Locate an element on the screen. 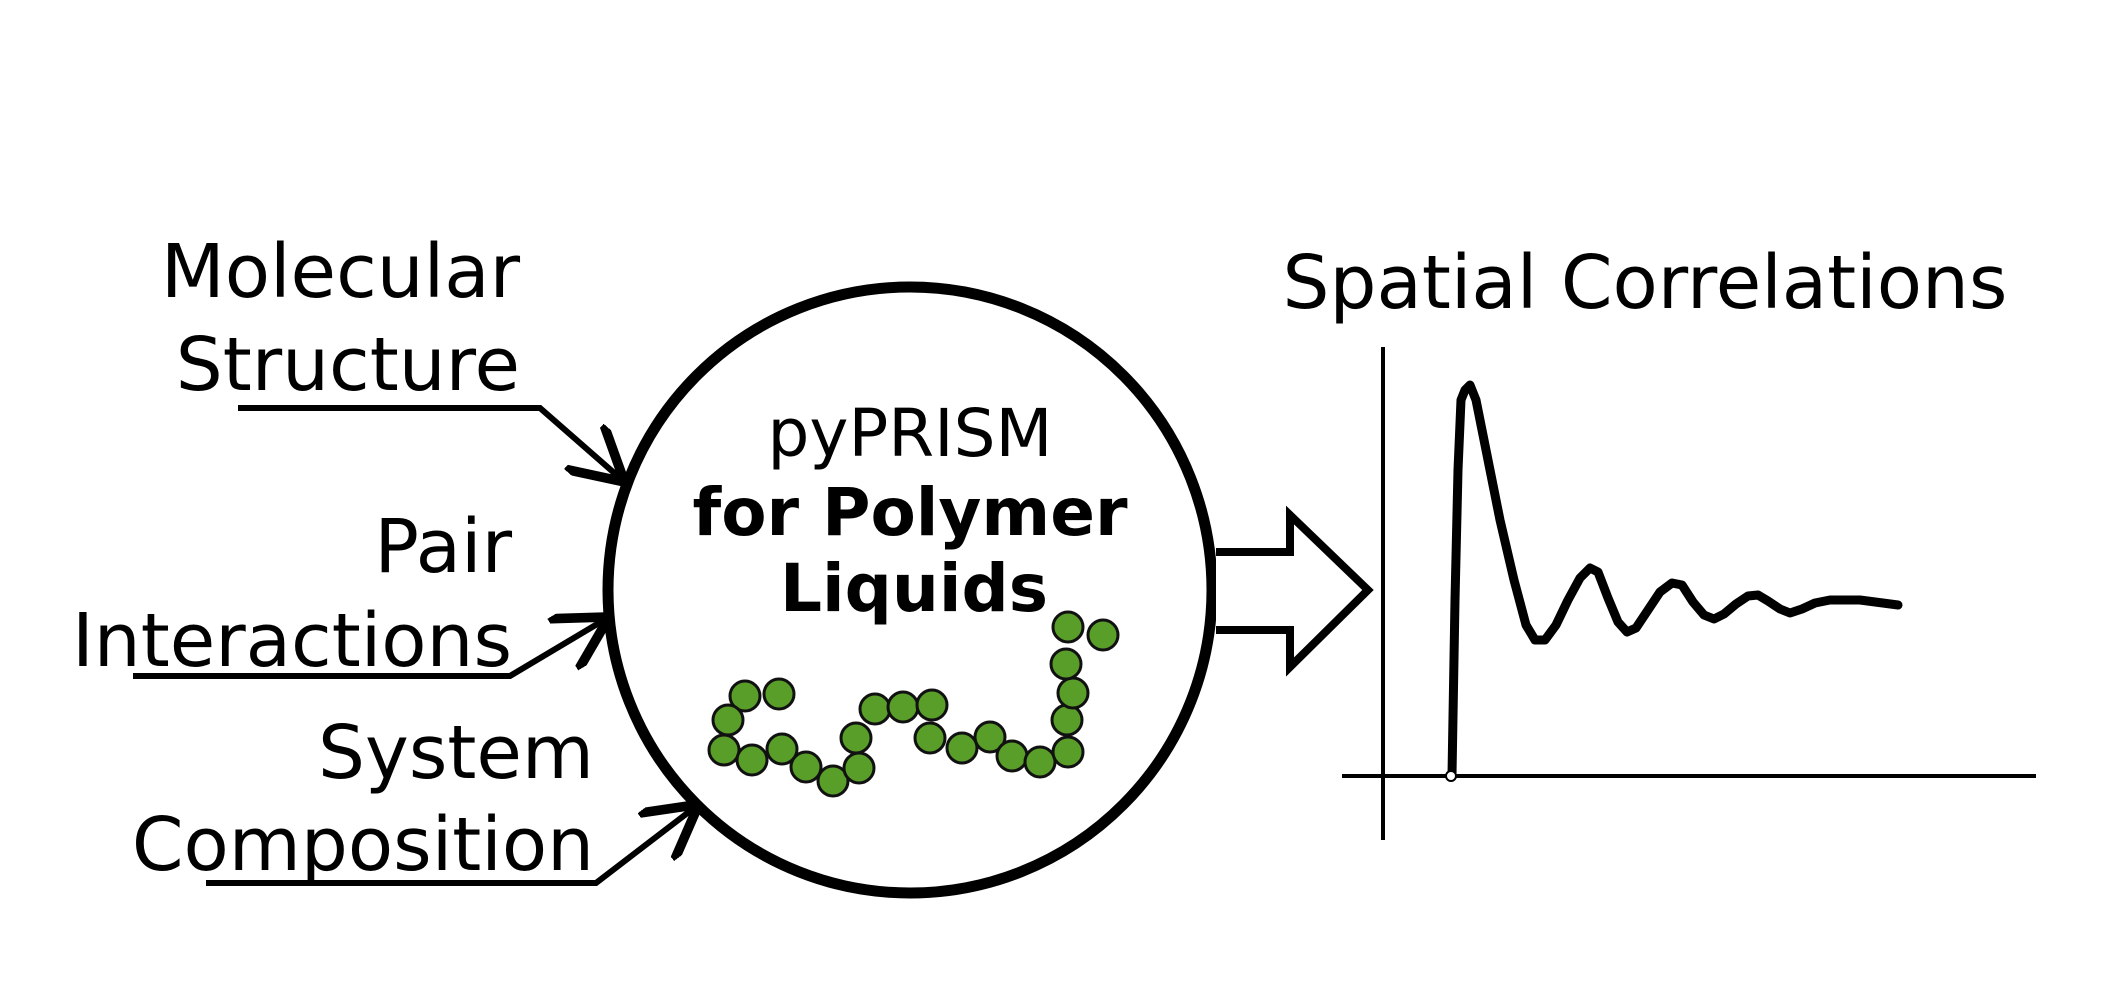 Image resolution: width=2116 pixels, height=1005 pixels. pyprism-subtitle-line2: Liquids is located at coordinates (914, 588).